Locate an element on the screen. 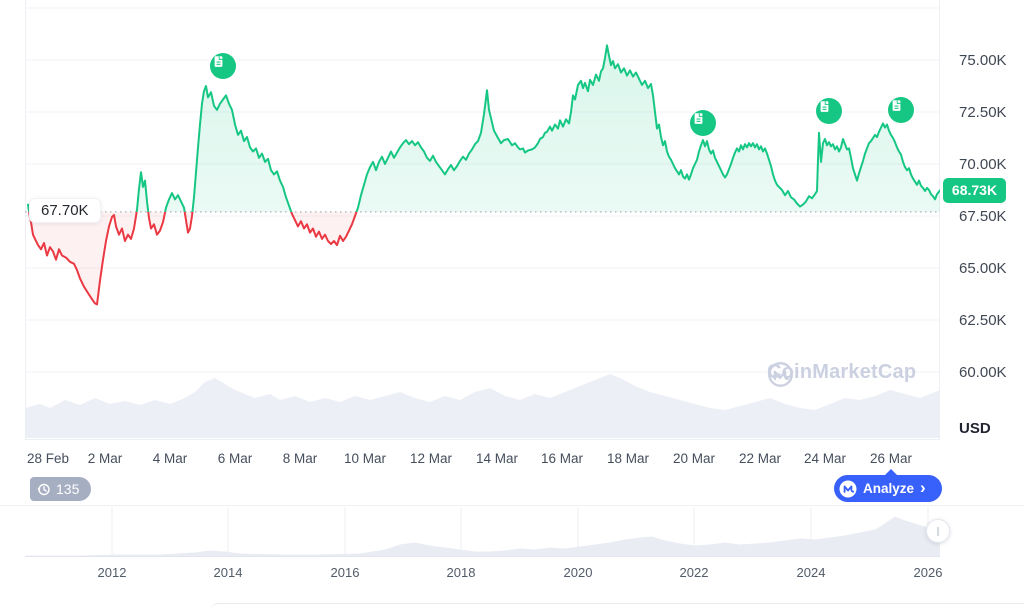 Image resolution: width=1024 pixels, height=610 pixels. x-axis-tick: 14 Mar is located at coordinates (497, 458).